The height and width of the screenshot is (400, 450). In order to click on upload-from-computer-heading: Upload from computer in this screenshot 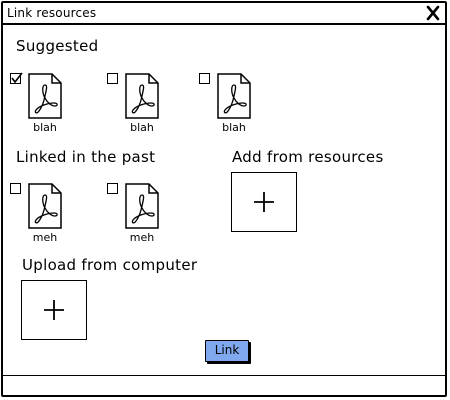, I will do `click(110, 265)`.